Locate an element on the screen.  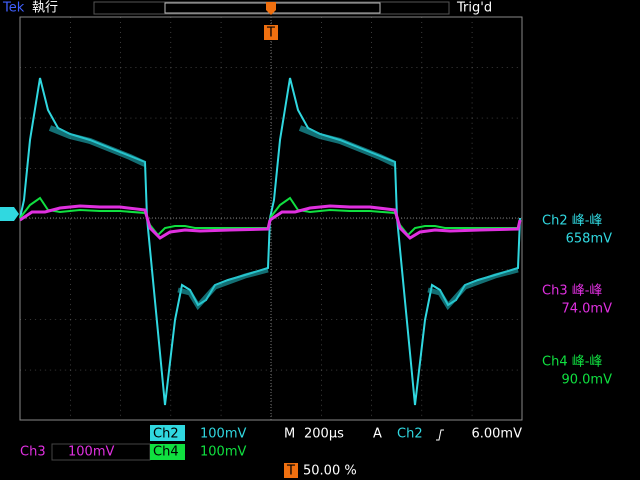
brand: Tek is located at coordinates (13, 8).